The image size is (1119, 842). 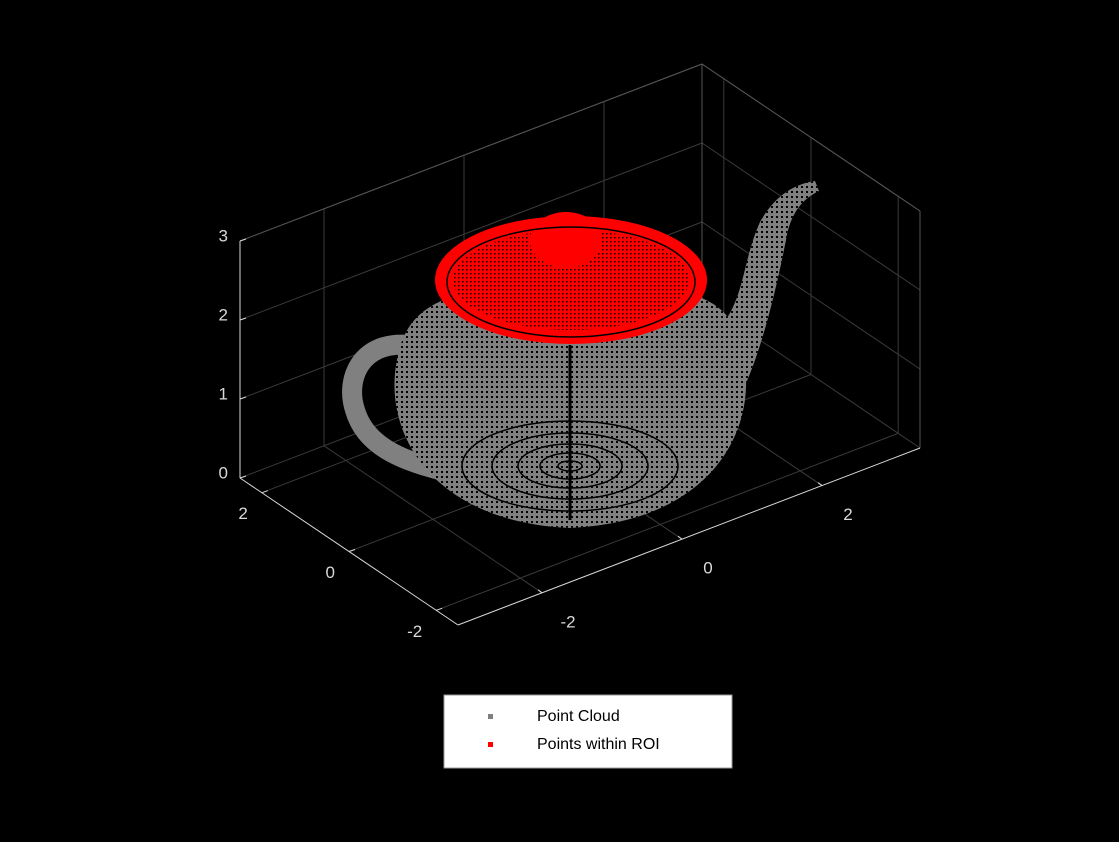 I want to click on legend-box, so click(x=588, y=731).